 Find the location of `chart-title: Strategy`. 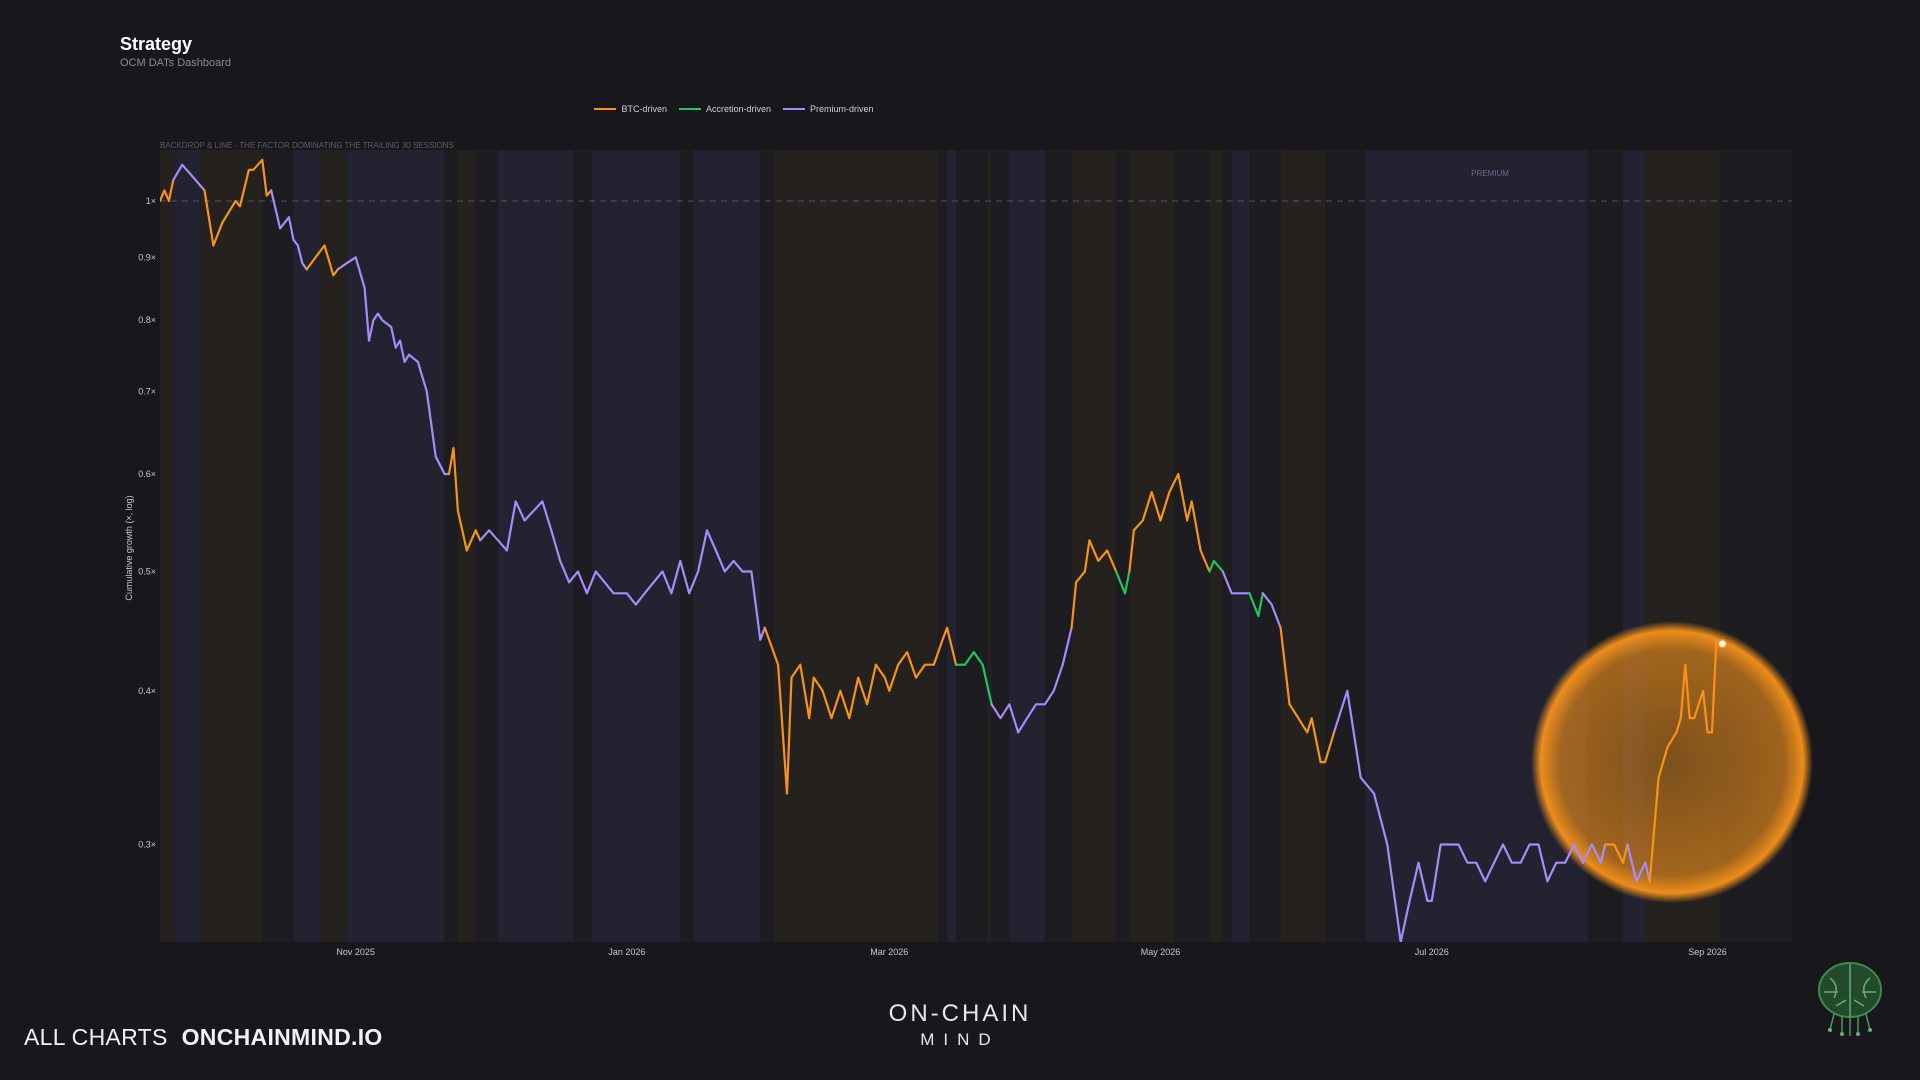

chart-title: Strategy is located at coordinates (156, 44).